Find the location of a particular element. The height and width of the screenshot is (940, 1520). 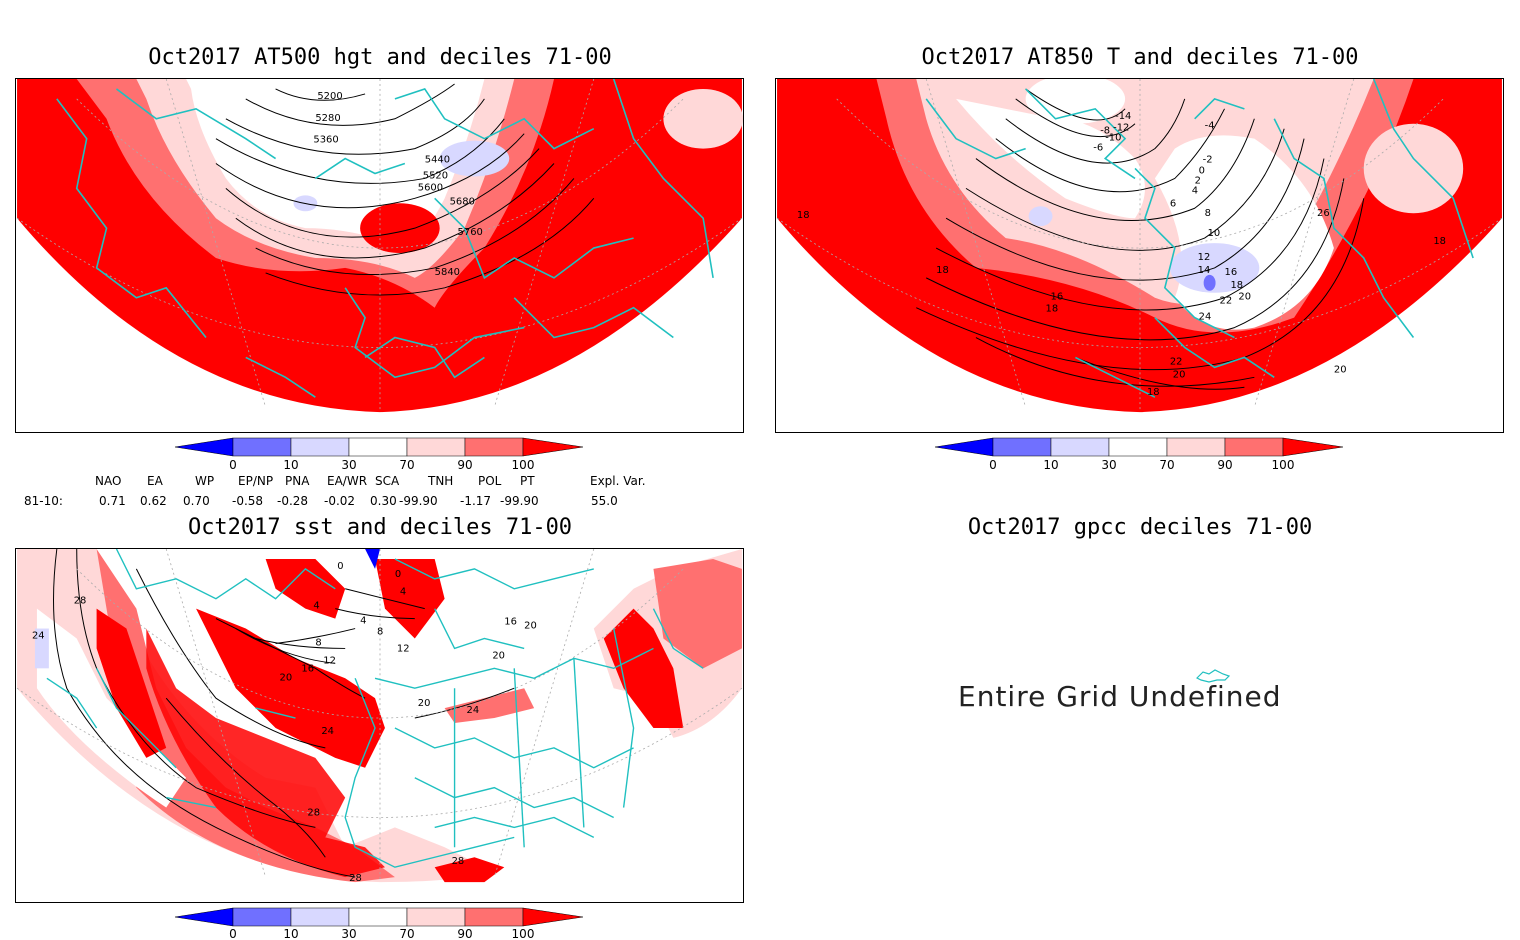

panel-title-hgt500: Oct2017 AT500 hgt and deciles 71-00 is located at coordinates (380, 57).